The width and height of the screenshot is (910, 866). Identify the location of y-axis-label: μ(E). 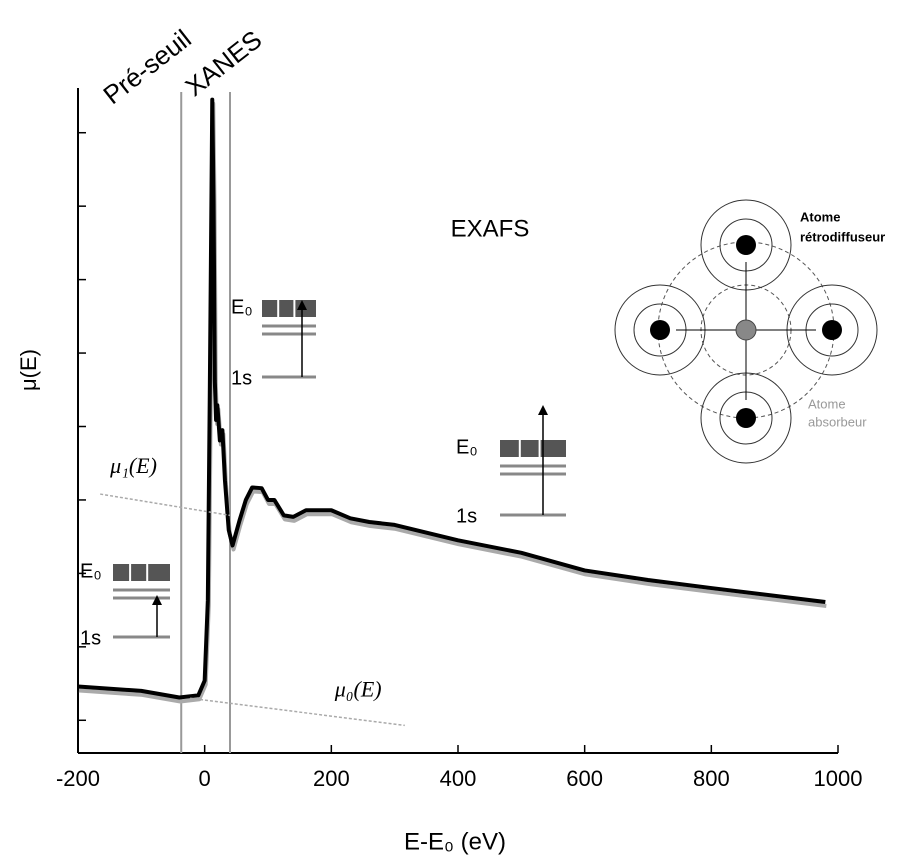
(28, 370).